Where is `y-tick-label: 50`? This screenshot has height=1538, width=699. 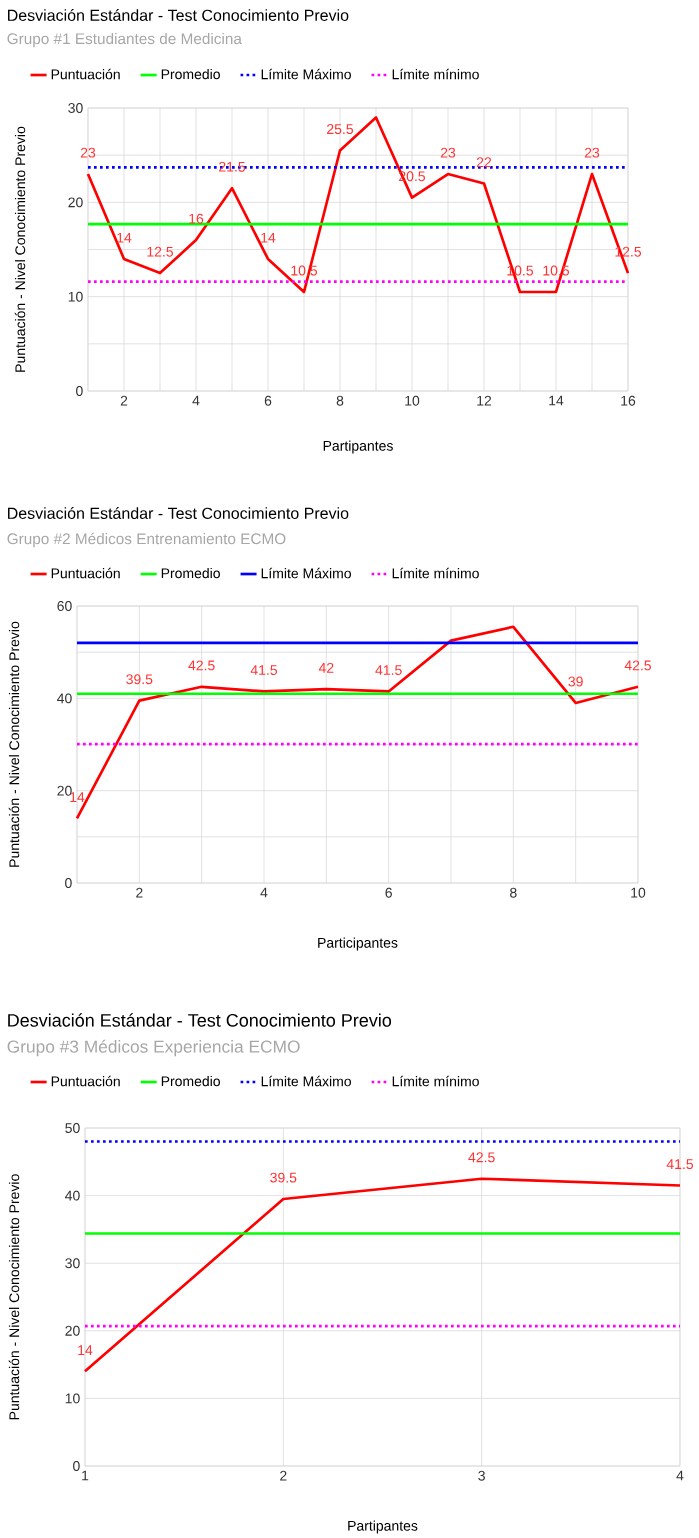
y-tick-label: 50 is located at coordinates (72, 1128).